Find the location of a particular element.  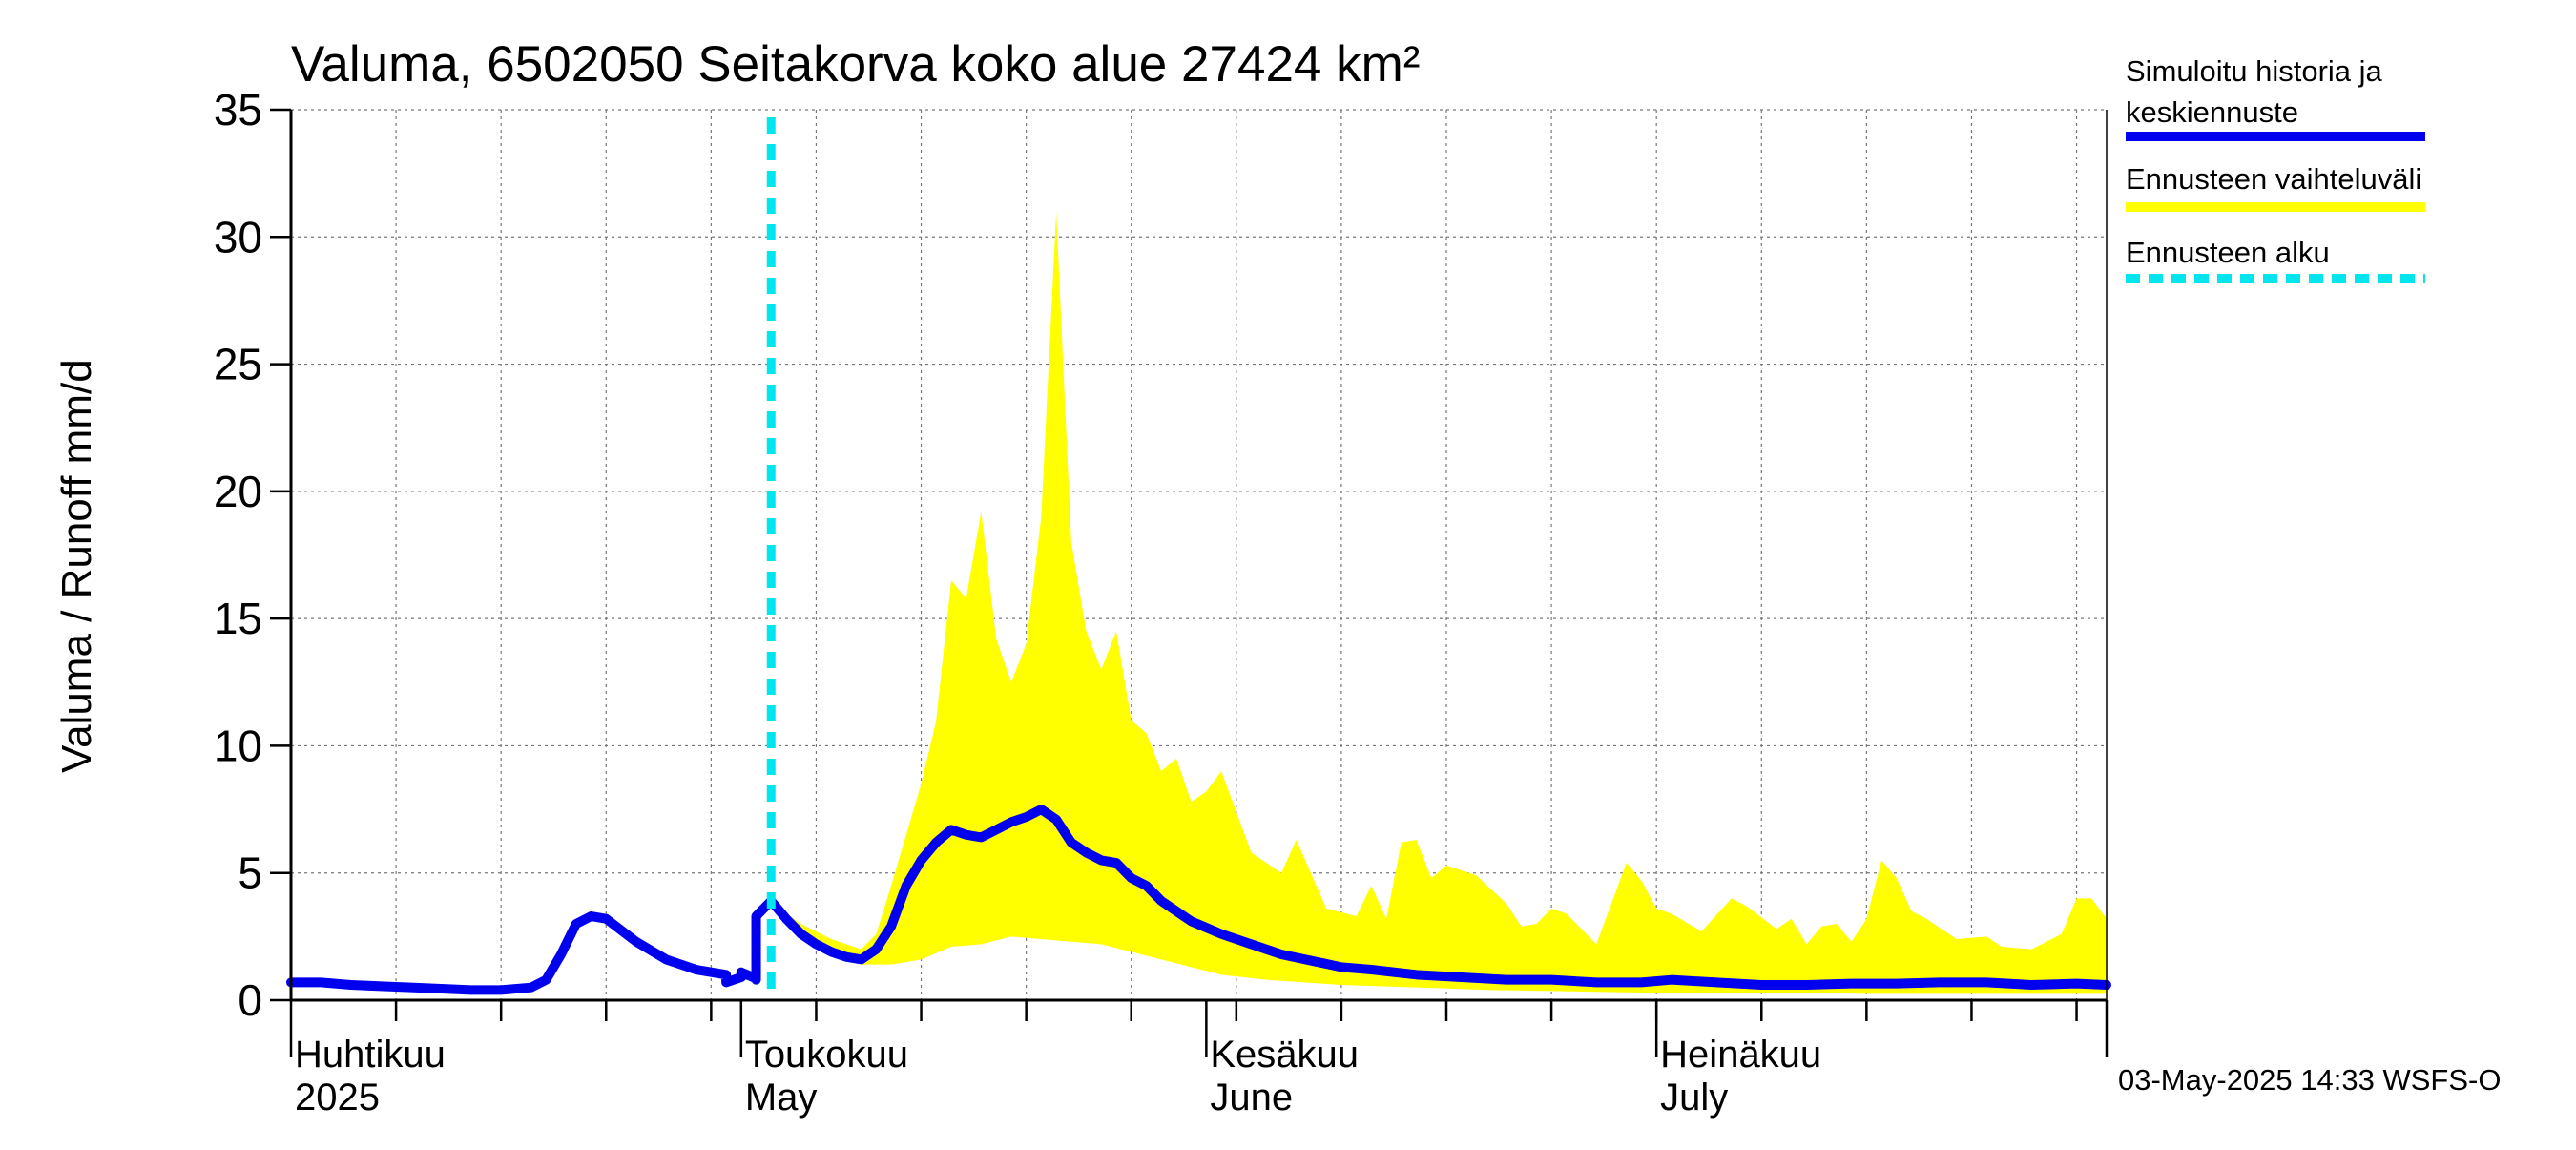

legend-item: Ennusteen alku is located at coordinates (2275, 259).